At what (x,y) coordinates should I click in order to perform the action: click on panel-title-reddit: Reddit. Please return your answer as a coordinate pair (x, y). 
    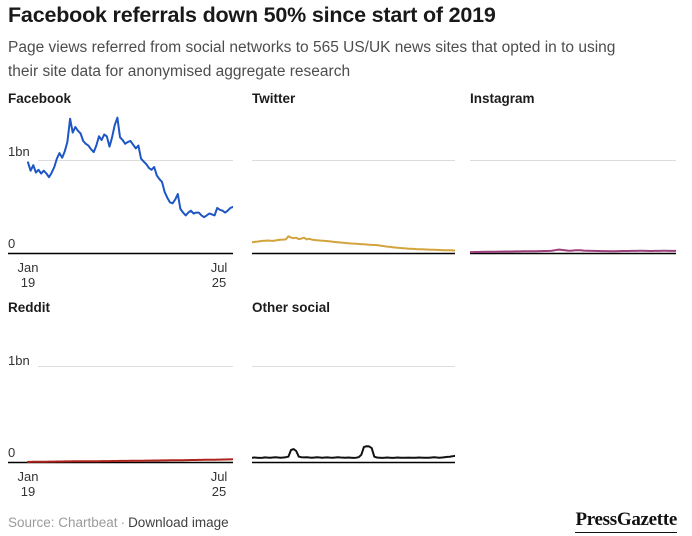
    Looking at the image, I should click on (29, 307).